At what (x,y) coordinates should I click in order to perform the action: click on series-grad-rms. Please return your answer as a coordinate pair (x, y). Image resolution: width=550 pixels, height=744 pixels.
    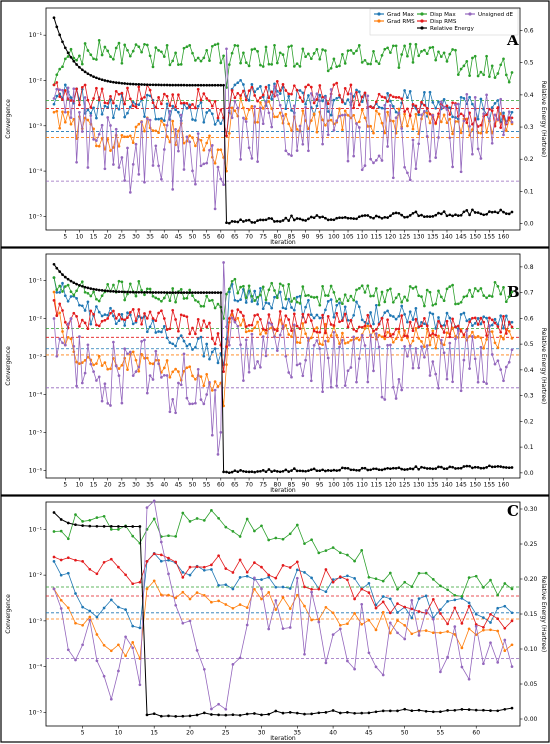
    Looking at the image, I should click on (283, 620).